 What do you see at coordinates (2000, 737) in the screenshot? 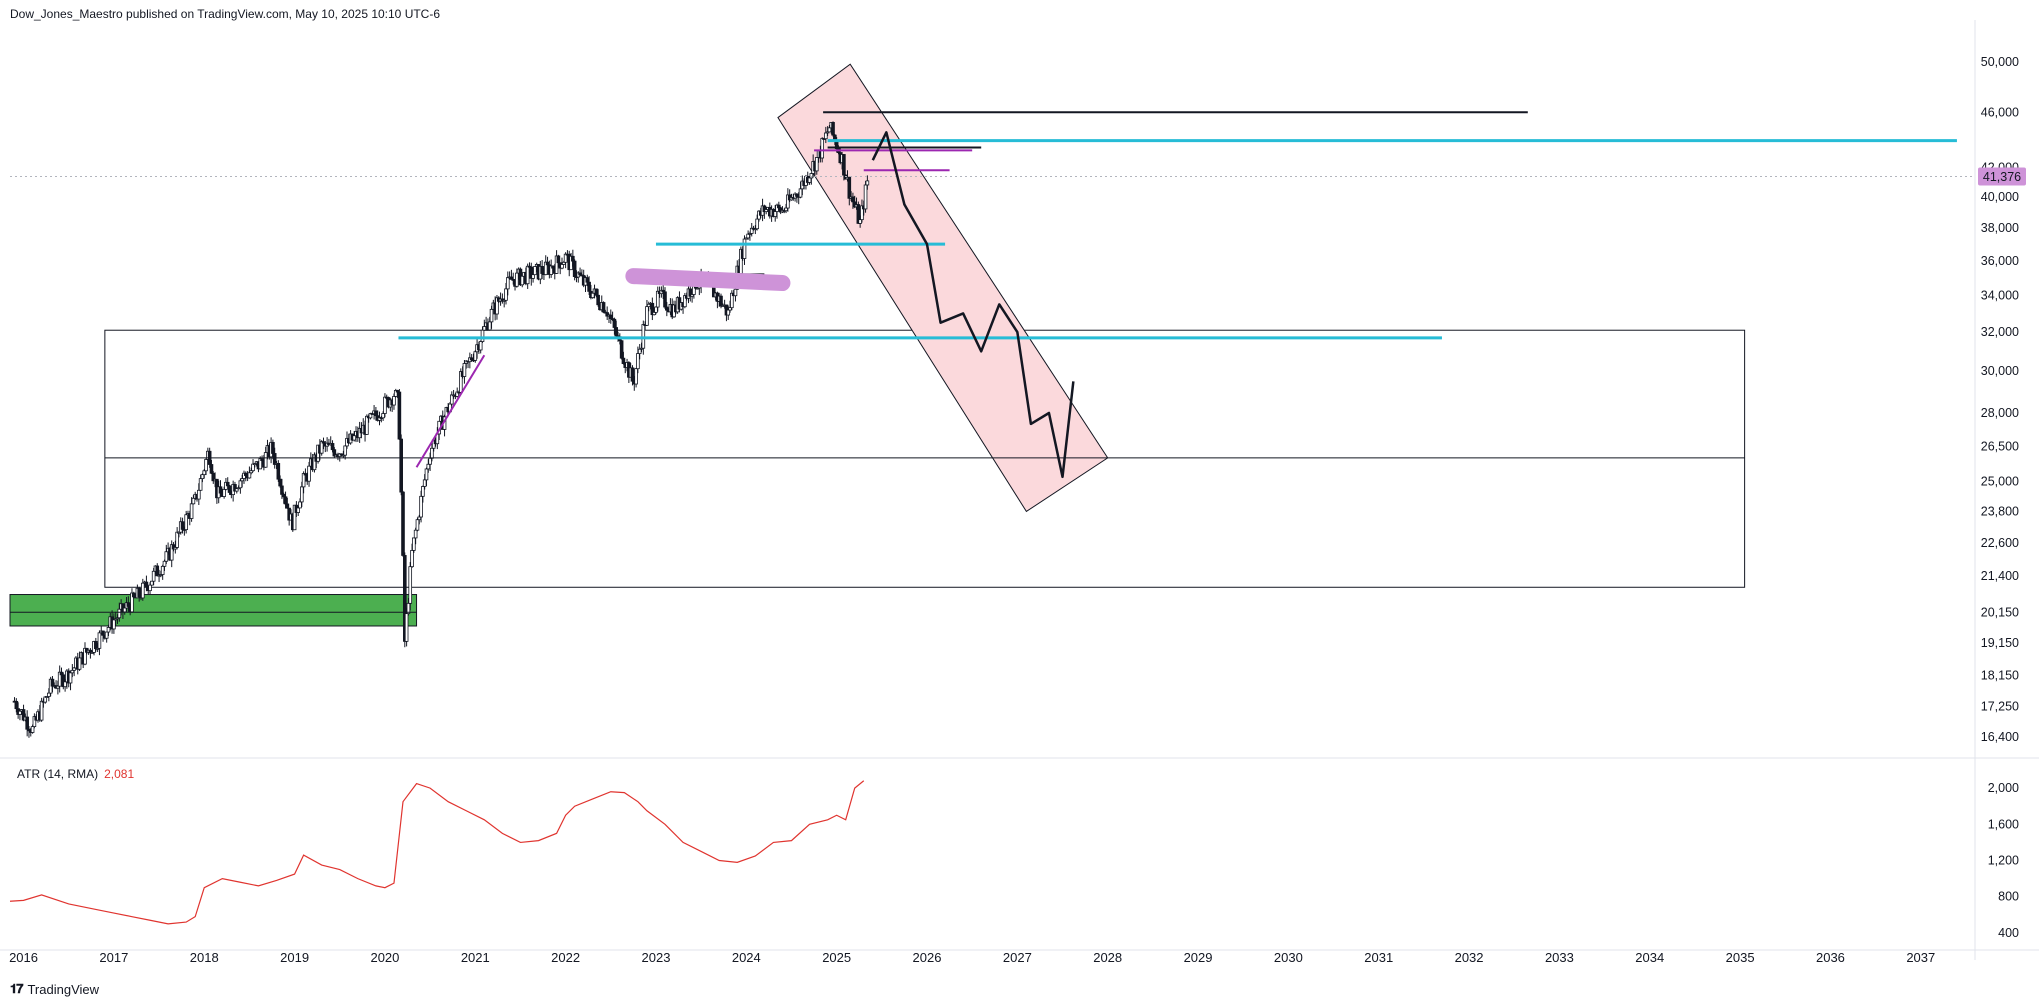
I see `price-tick-label: 16,400` at bounding box center [2000, 737].